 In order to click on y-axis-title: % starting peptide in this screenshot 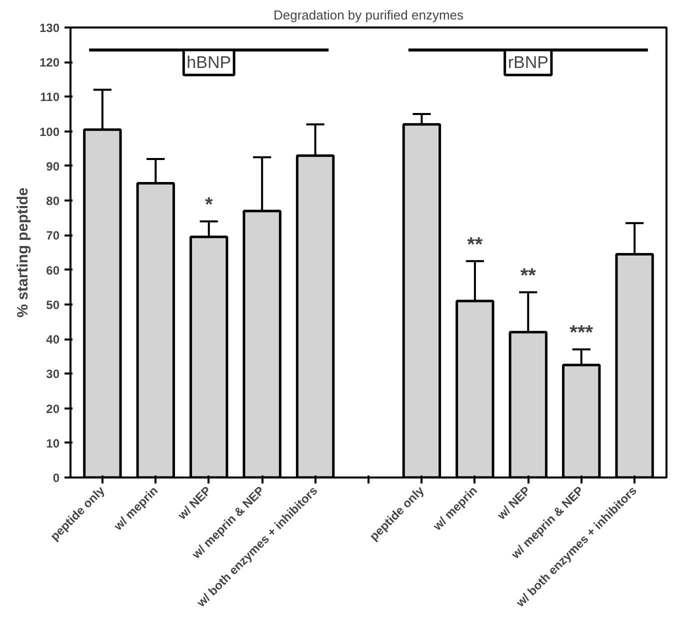, I will do `click(23, 252)`.